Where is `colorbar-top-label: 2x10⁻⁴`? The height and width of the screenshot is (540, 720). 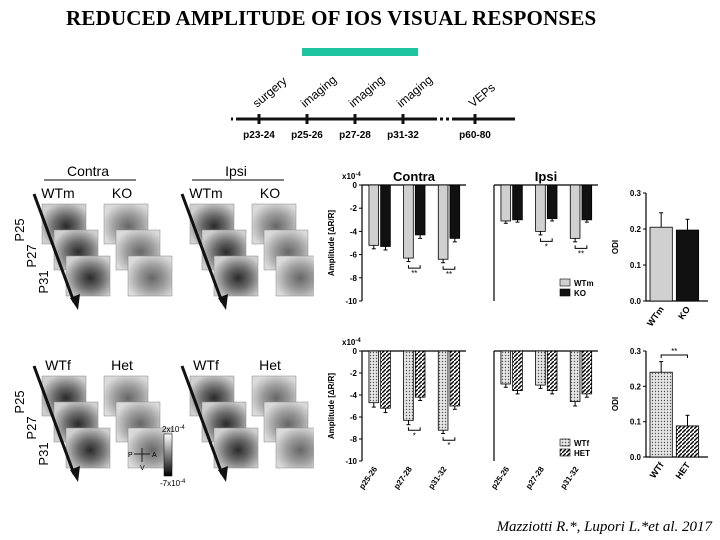
colorbar-top-label: 2x10⁻⁴ is located at coordinates (173, 429).